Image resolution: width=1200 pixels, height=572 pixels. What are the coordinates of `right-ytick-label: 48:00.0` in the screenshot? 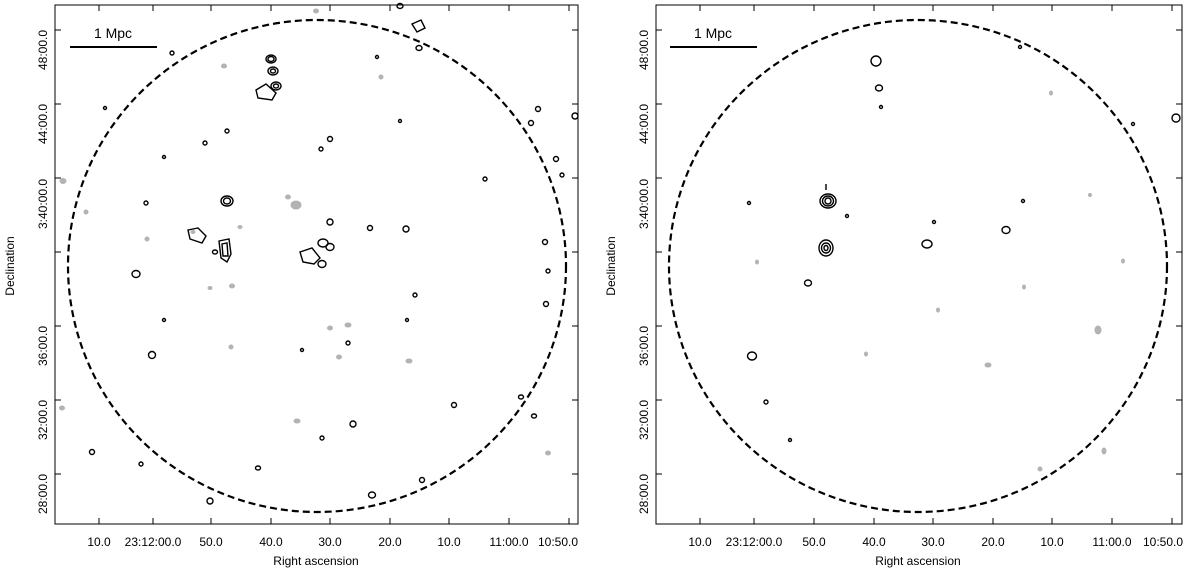 It's located at (644, 50).